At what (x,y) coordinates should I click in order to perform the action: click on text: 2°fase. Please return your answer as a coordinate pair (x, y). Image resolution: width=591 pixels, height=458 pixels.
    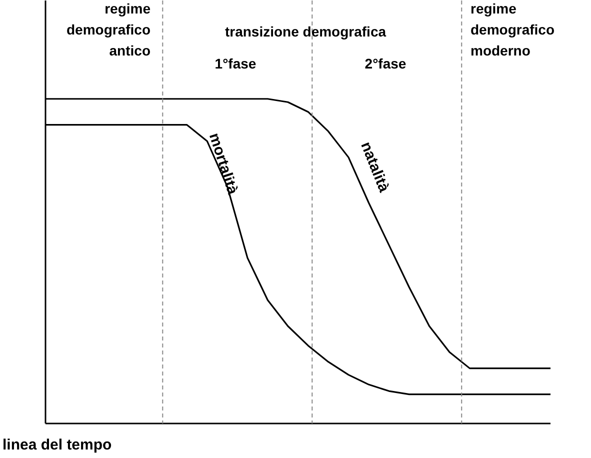
    Looking at the image, I should click on (385, 64).